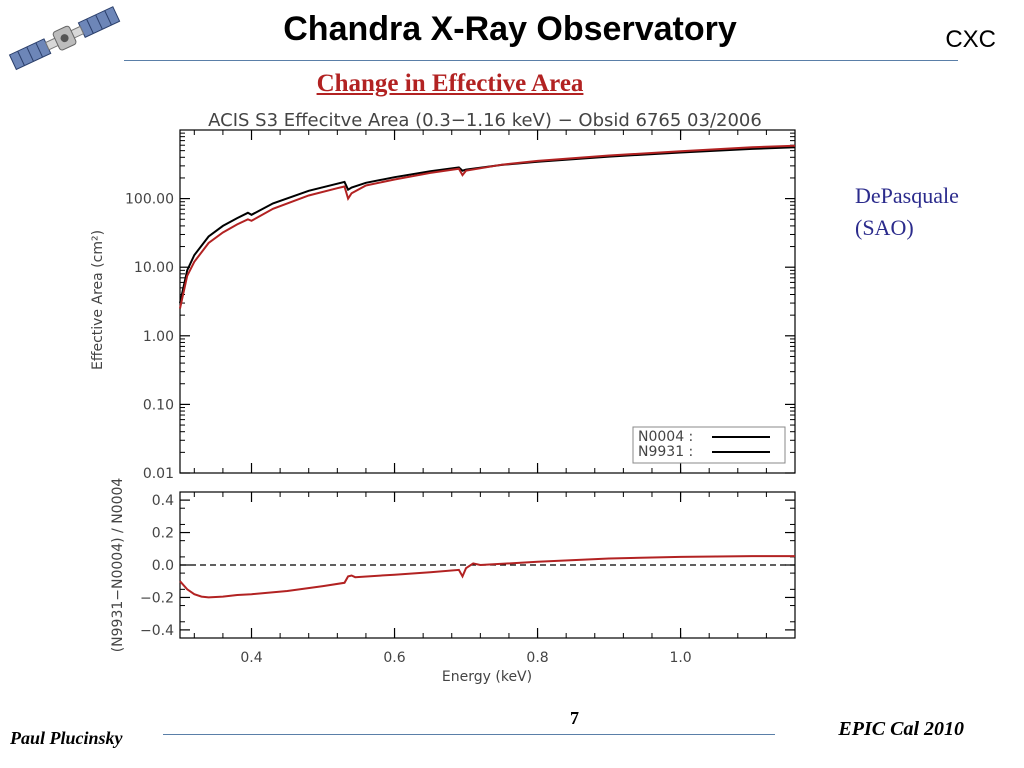  I want to click on top-y-axis-title: Effective Area (cm²), so click(98, 300).